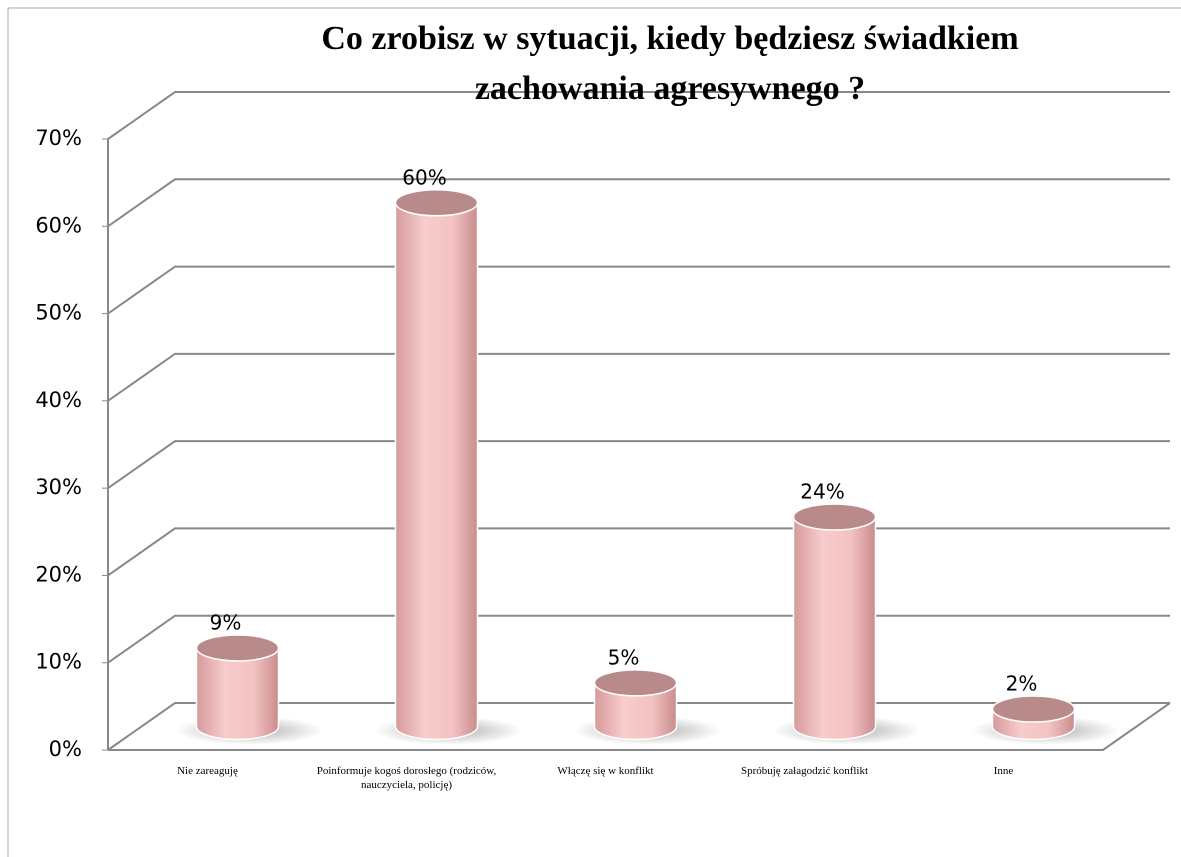 Image resolution: width=1181 pixels, height=857 pixels. Describe the element at coordinates (58, 487) in the screenshot. I see `y-tick-label: 30%` at that location.